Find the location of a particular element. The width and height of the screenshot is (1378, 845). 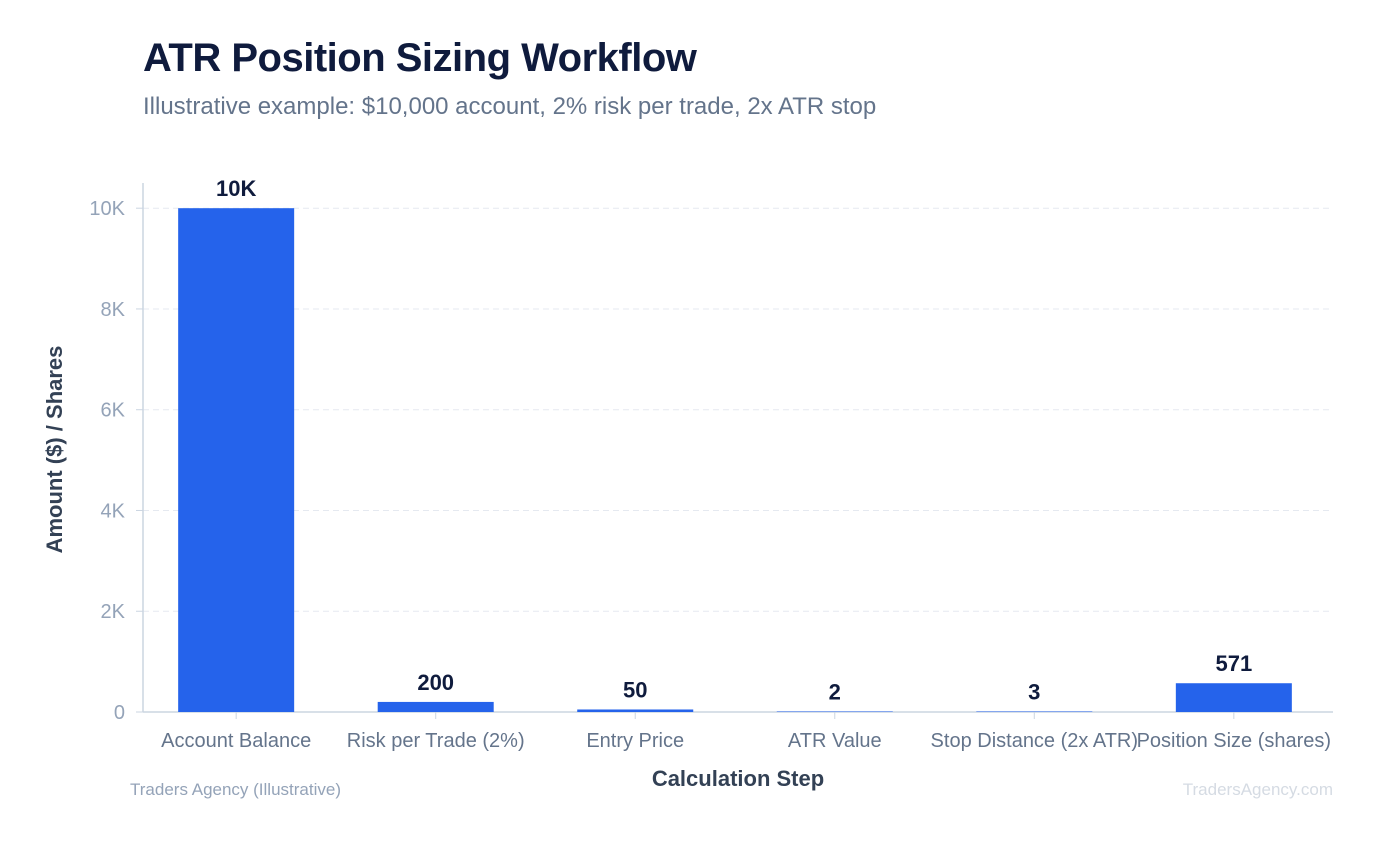

x-tick-label: Entry Price is located at coordinates (635, 741).